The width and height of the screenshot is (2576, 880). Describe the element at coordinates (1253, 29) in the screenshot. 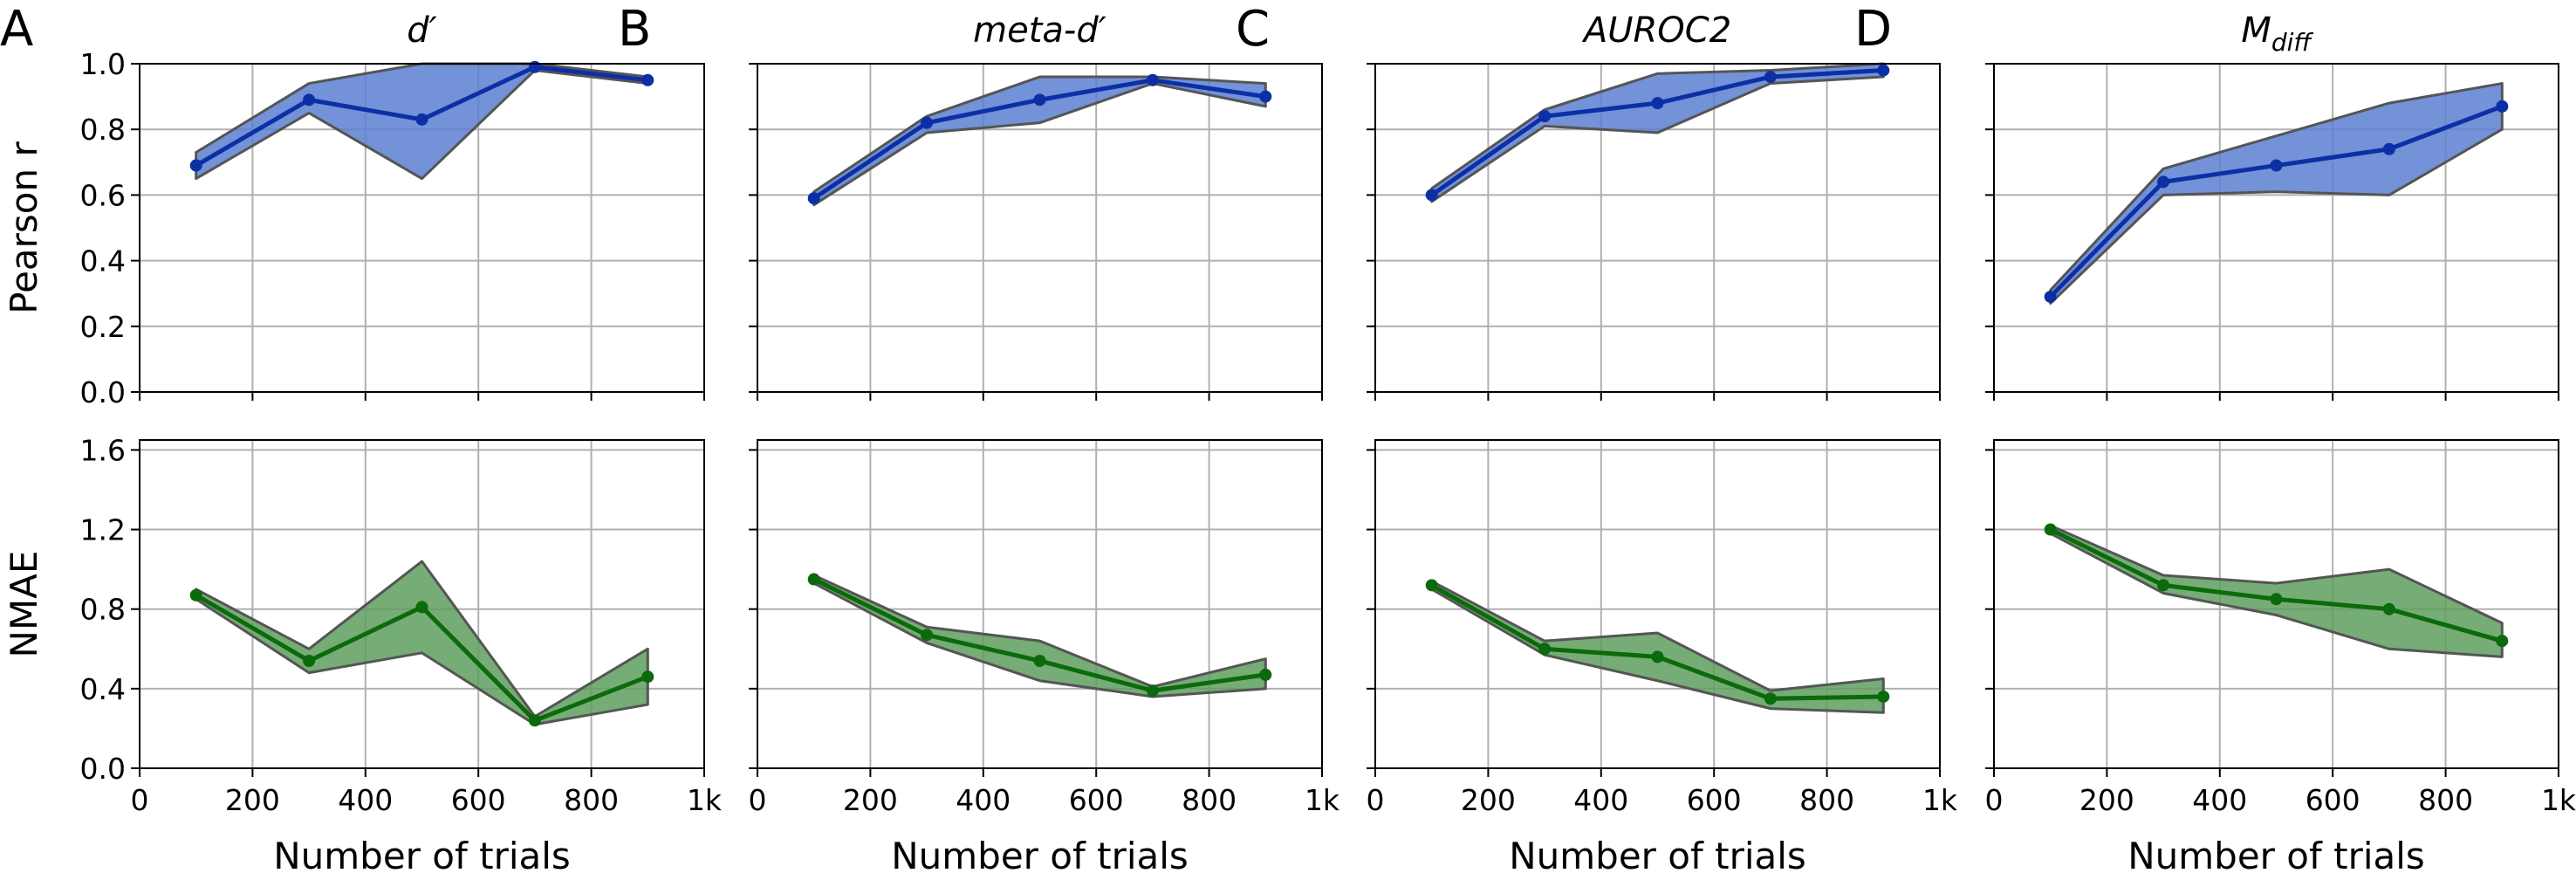

I see `panel-letter: C` at that location.